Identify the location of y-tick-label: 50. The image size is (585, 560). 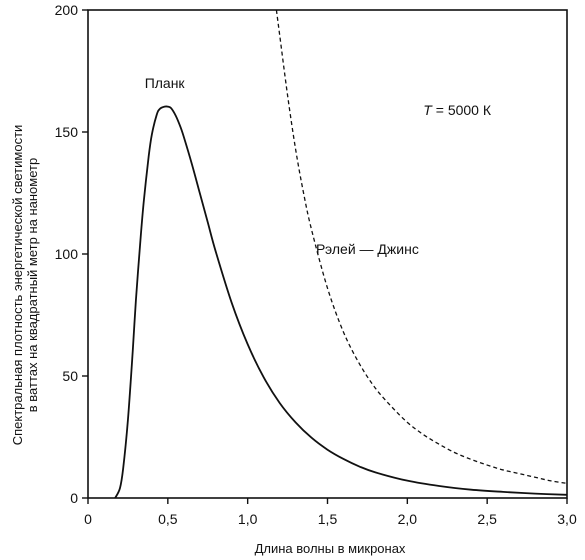
(70, 376).